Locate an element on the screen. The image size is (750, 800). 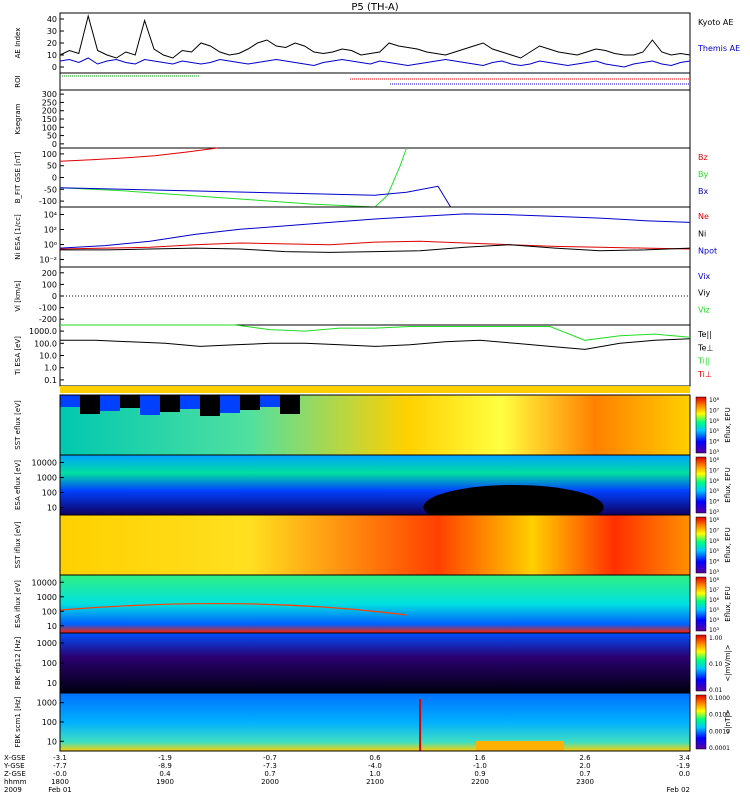
x-tick-value: 3.4 is located at coordinates (685, 758).